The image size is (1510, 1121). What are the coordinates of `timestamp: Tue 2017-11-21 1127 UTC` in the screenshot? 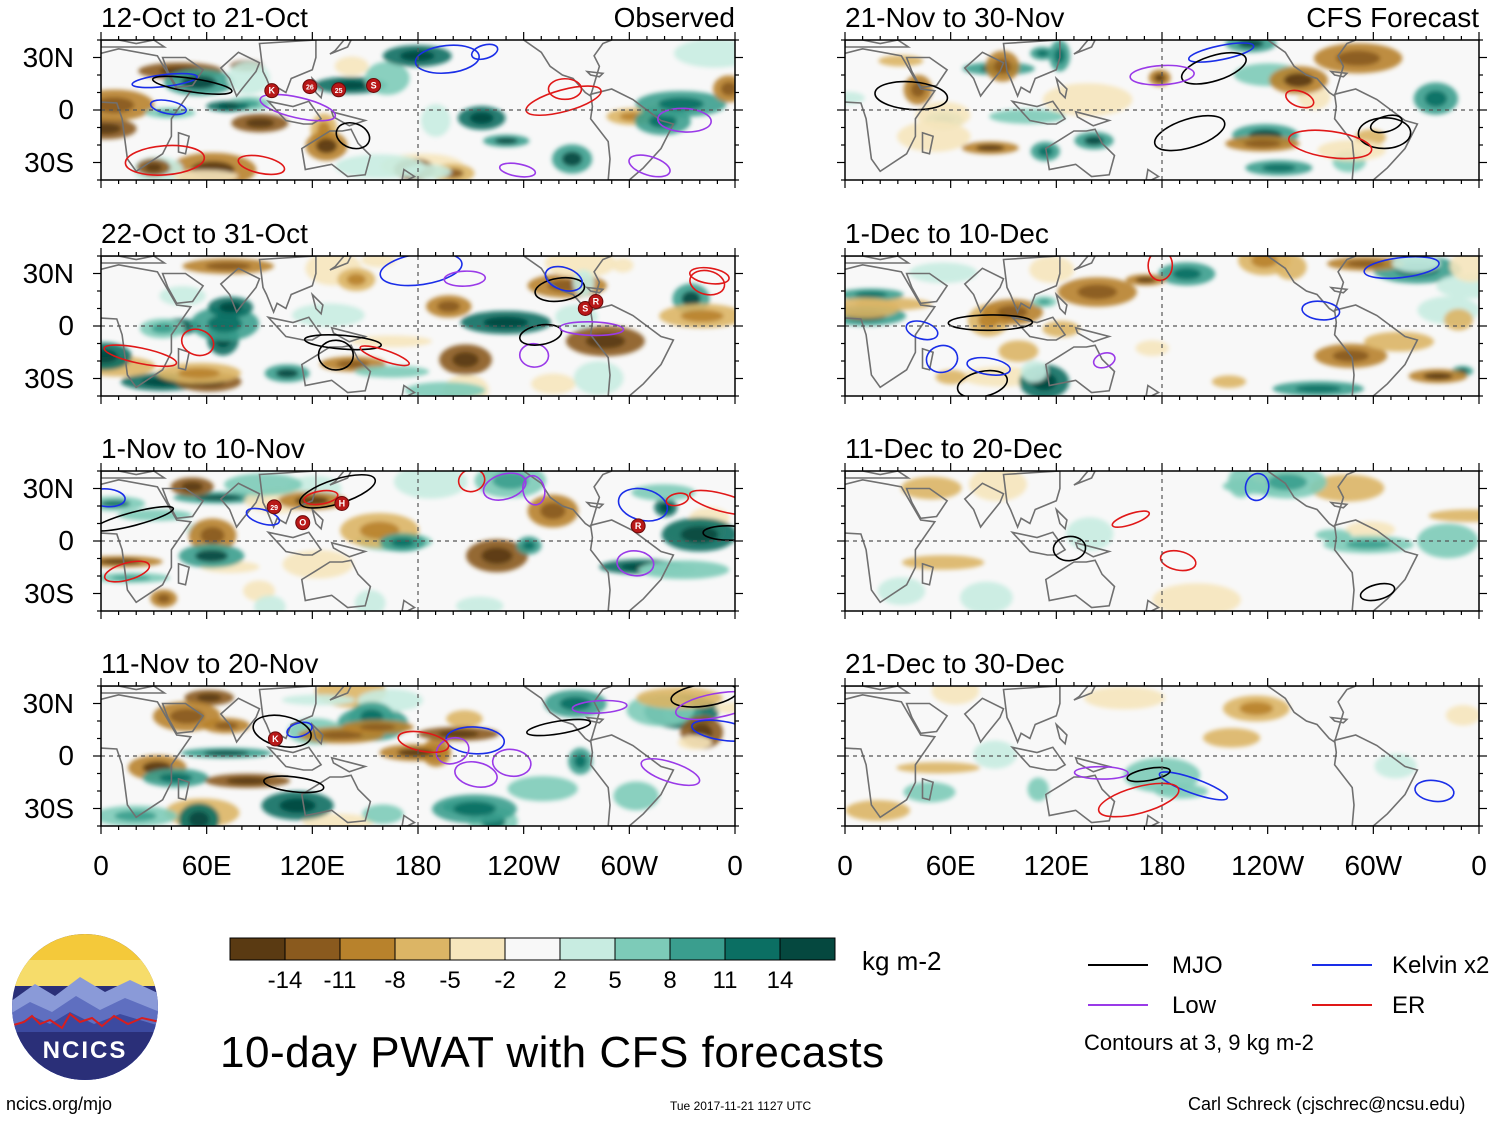 It's located at (741, 1106).